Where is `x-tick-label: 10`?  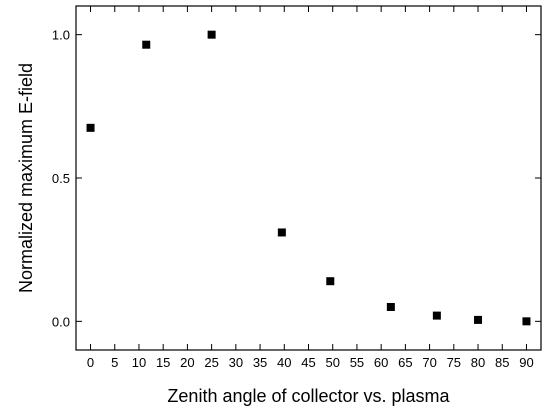 x-tick-label: 10 is located at coordinates (139, 362).